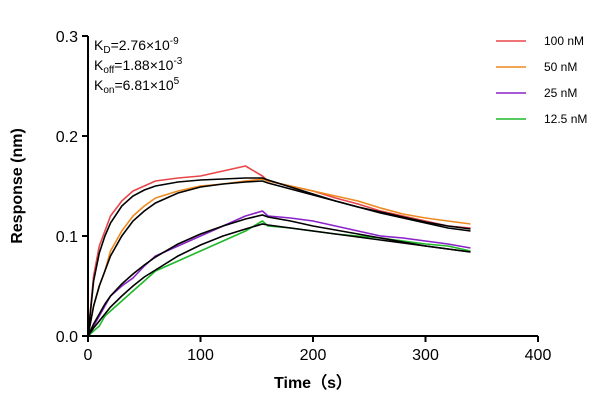 The width and height of the screenshot is (610, 412). I want to click on kinetics-annotation: KD=2.76×10-9 Koff=1.88×10-3 Kon=6.81×105, so click(138, 66).